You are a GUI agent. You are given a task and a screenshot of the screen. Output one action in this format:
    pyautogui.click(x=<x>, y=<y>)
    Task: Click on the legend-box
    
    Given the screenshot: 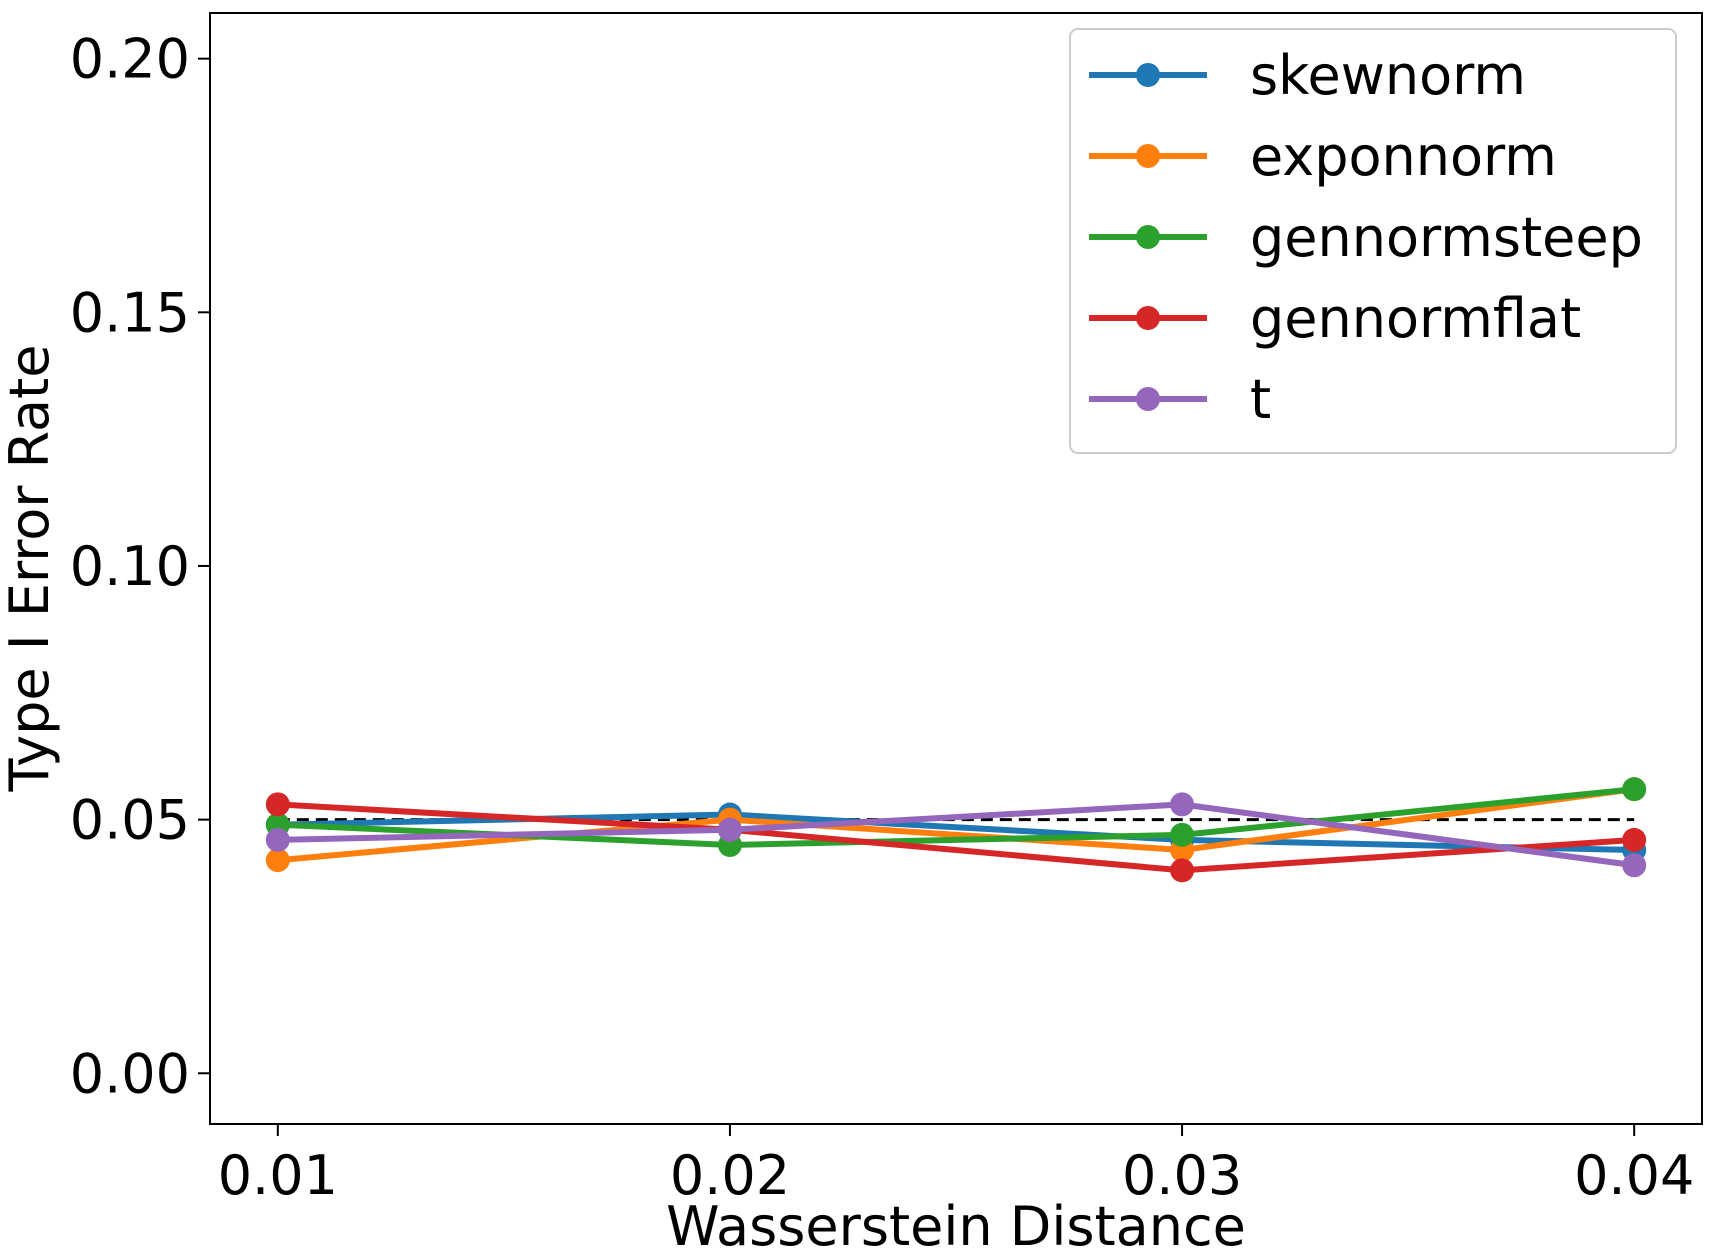 What is the action you would take?
    pyautogui.click(x=1373, y=241)
    